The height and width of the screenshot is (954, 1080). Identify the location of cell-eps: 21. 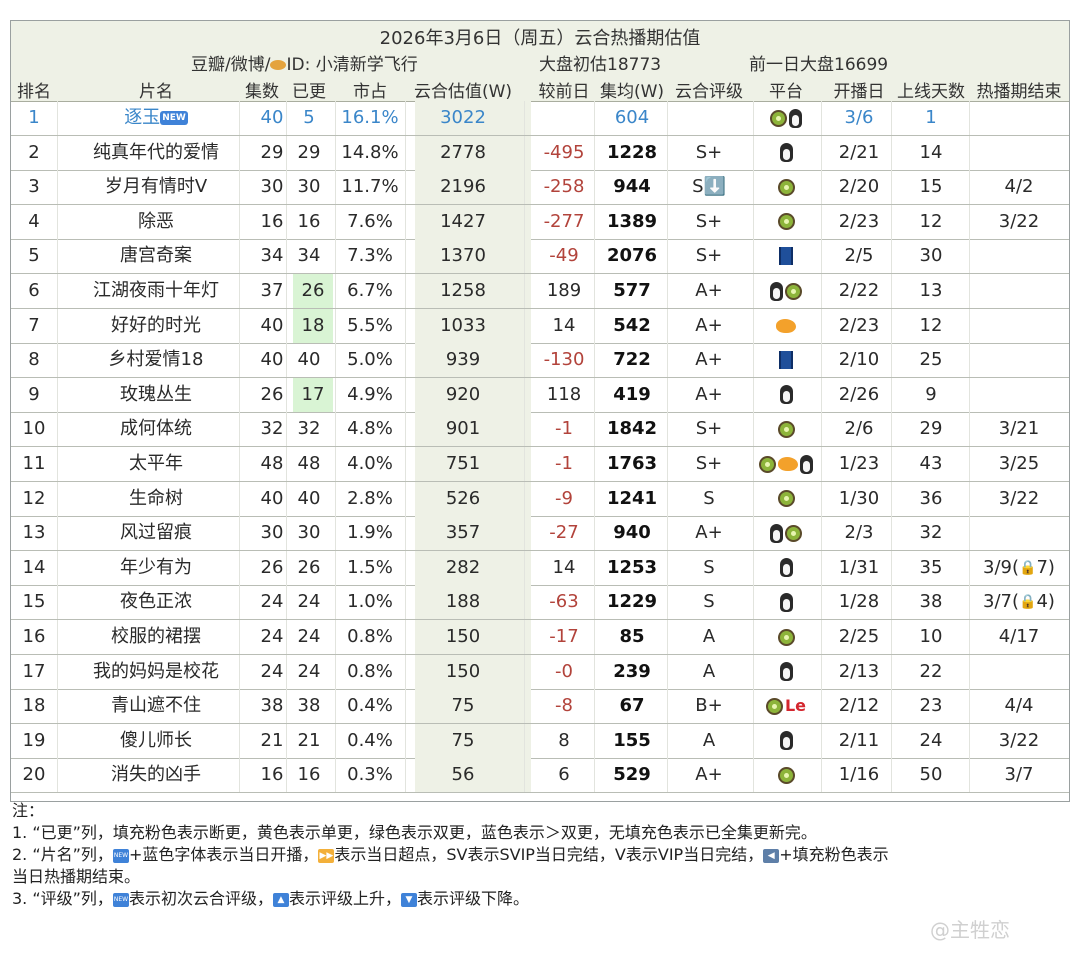
(272, 740).